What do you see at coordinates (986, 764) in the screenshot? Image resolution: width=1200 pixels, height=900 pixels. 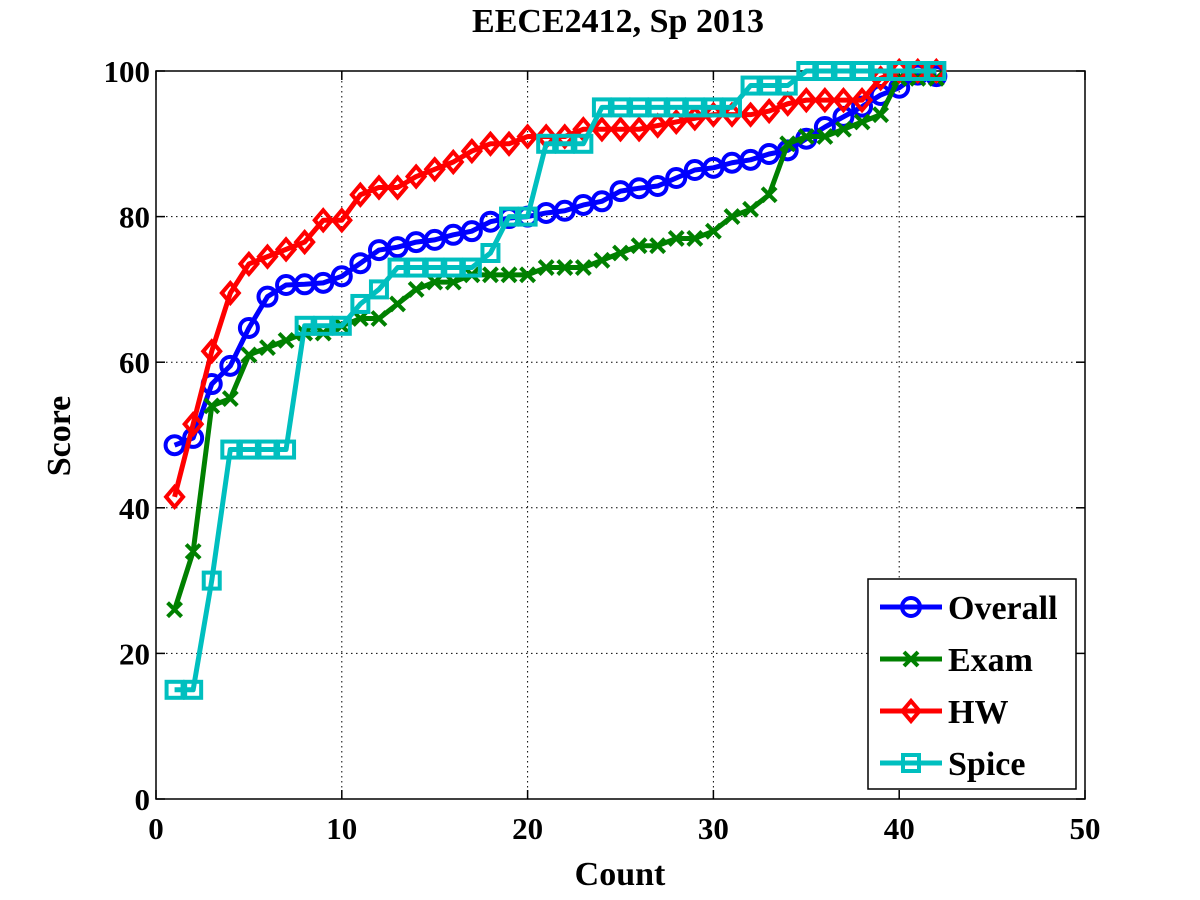 I see `legend-label: Spice` at bounding box center [986, 764].